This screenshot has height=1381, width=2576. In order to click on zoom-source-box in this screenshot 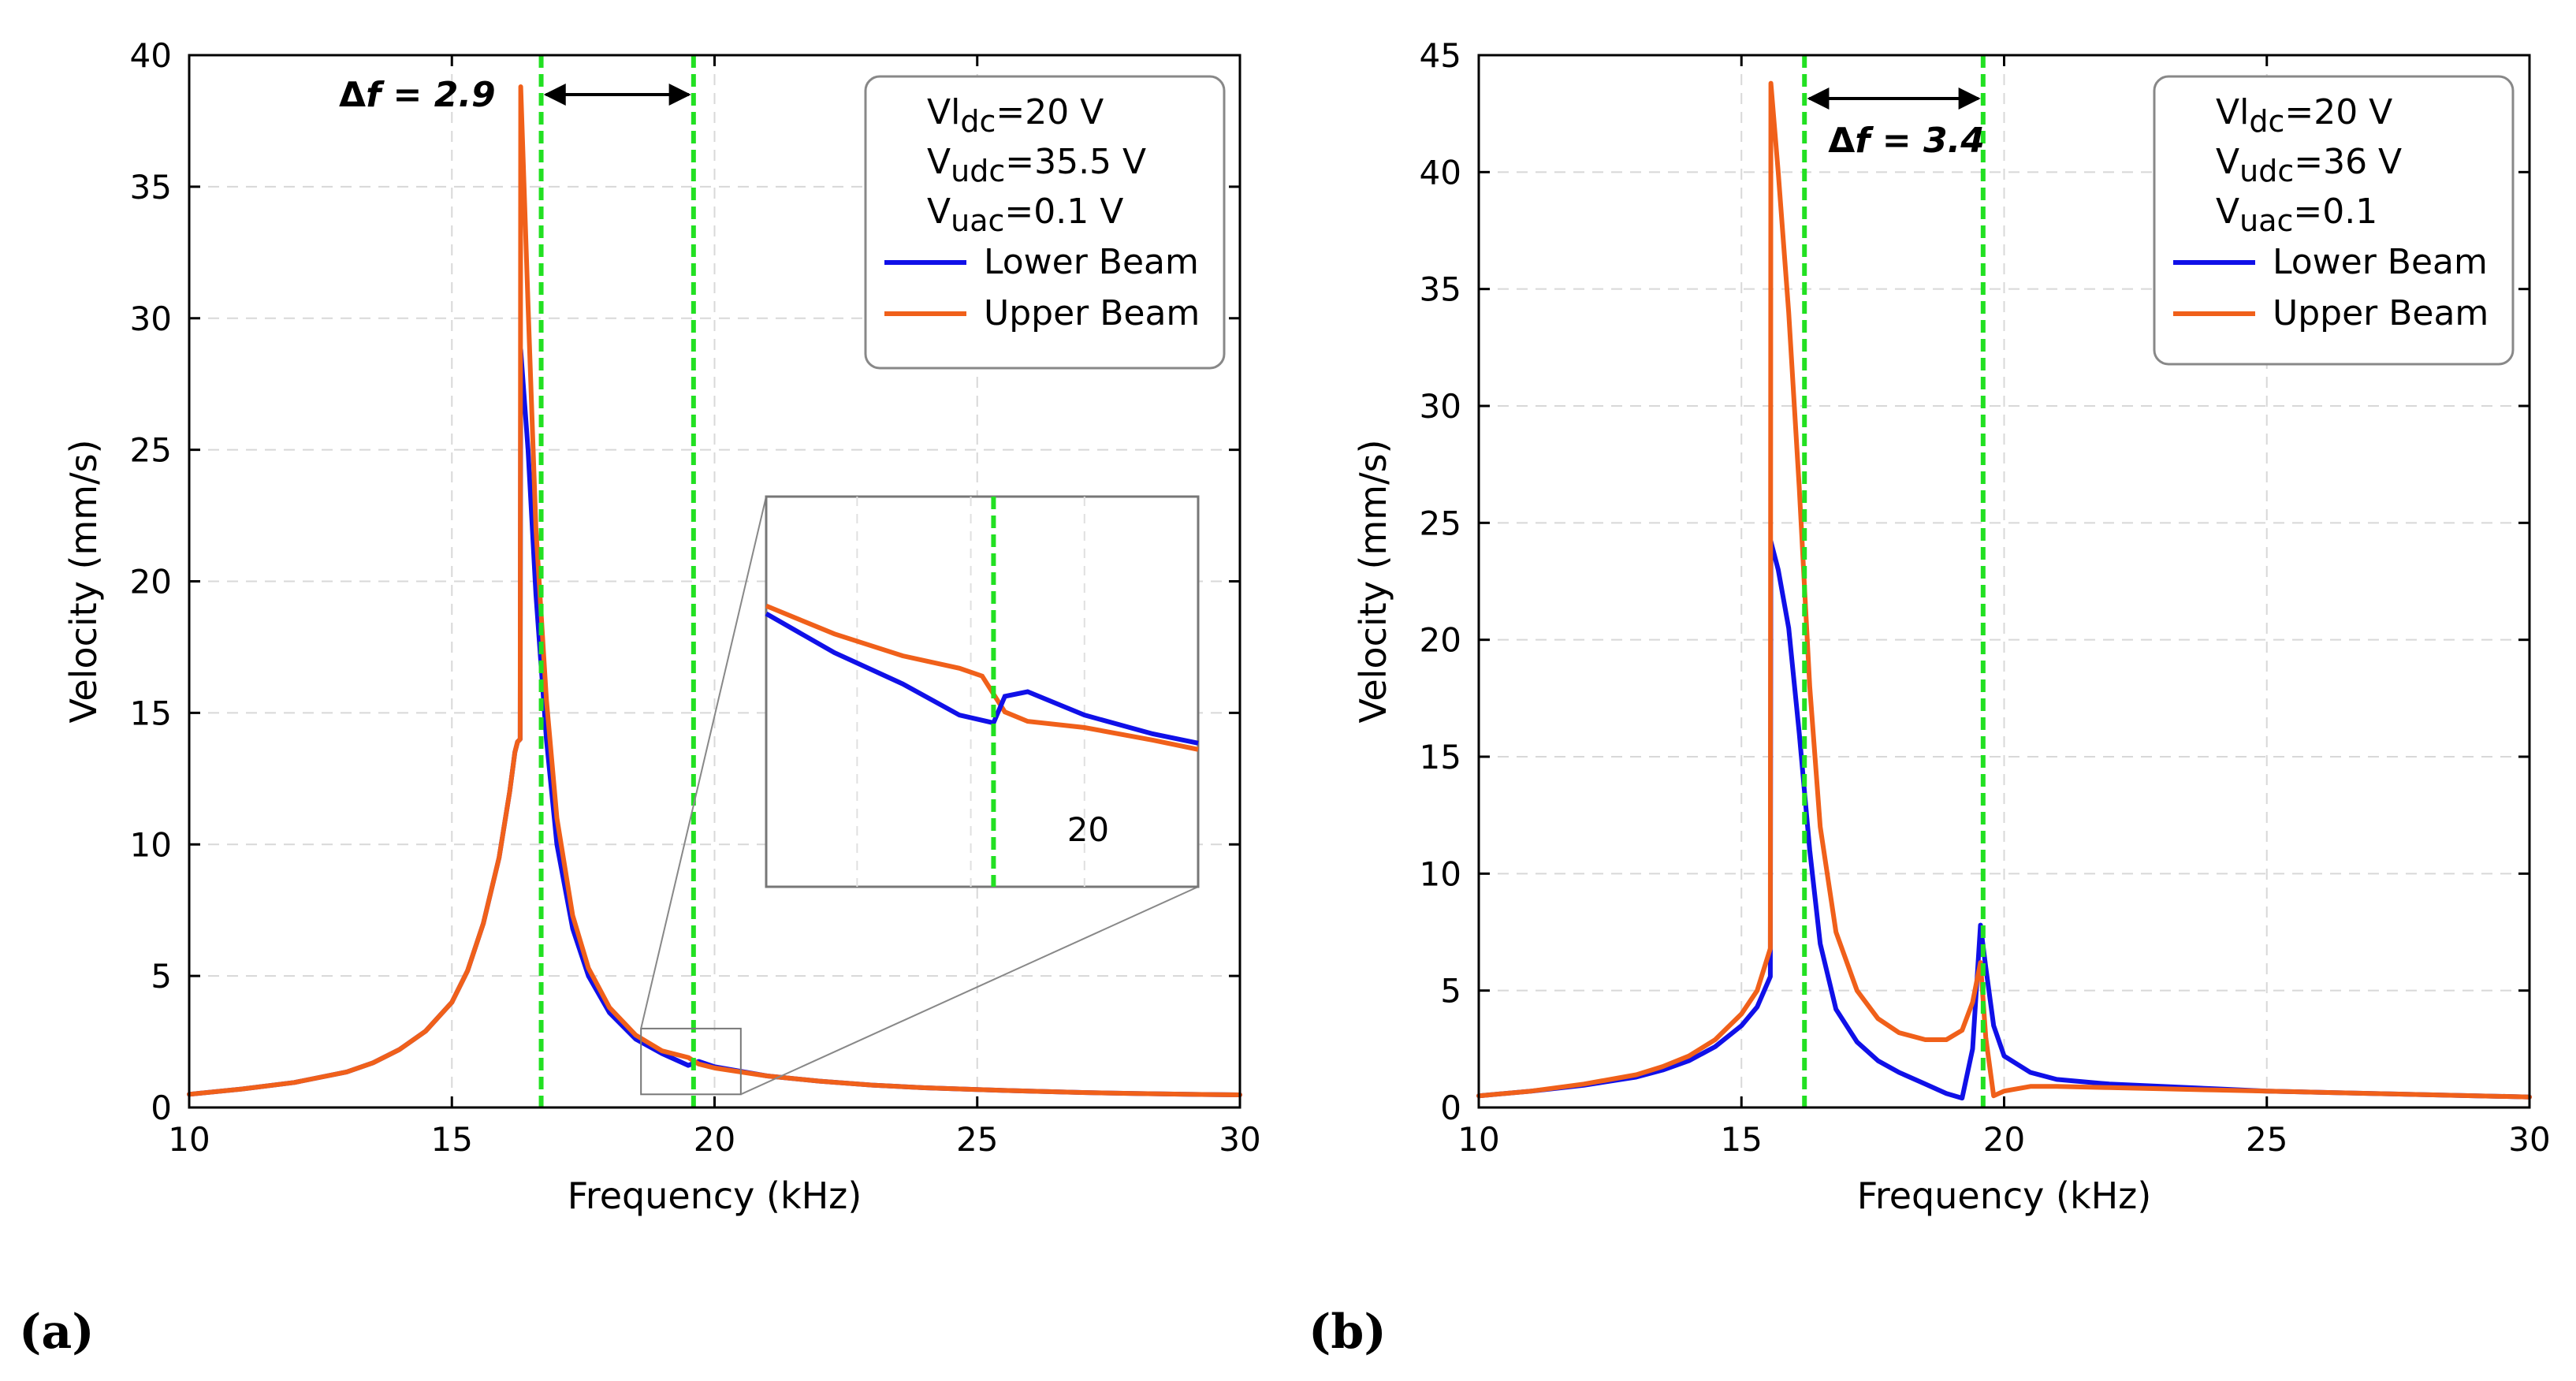, I will do `click(691, 1061)`.